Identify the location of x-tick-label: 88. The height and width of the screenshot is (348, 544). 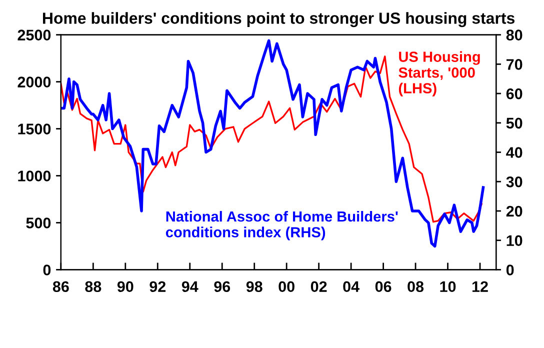
(93, 286).